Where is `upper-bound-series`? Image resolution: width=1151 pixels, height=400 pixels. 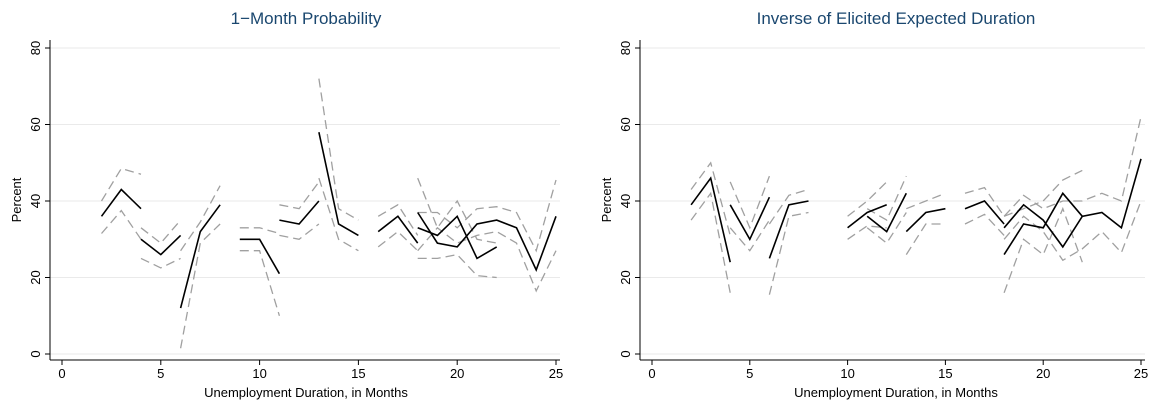
upper-bound-series is located at coordinates (916, 176).